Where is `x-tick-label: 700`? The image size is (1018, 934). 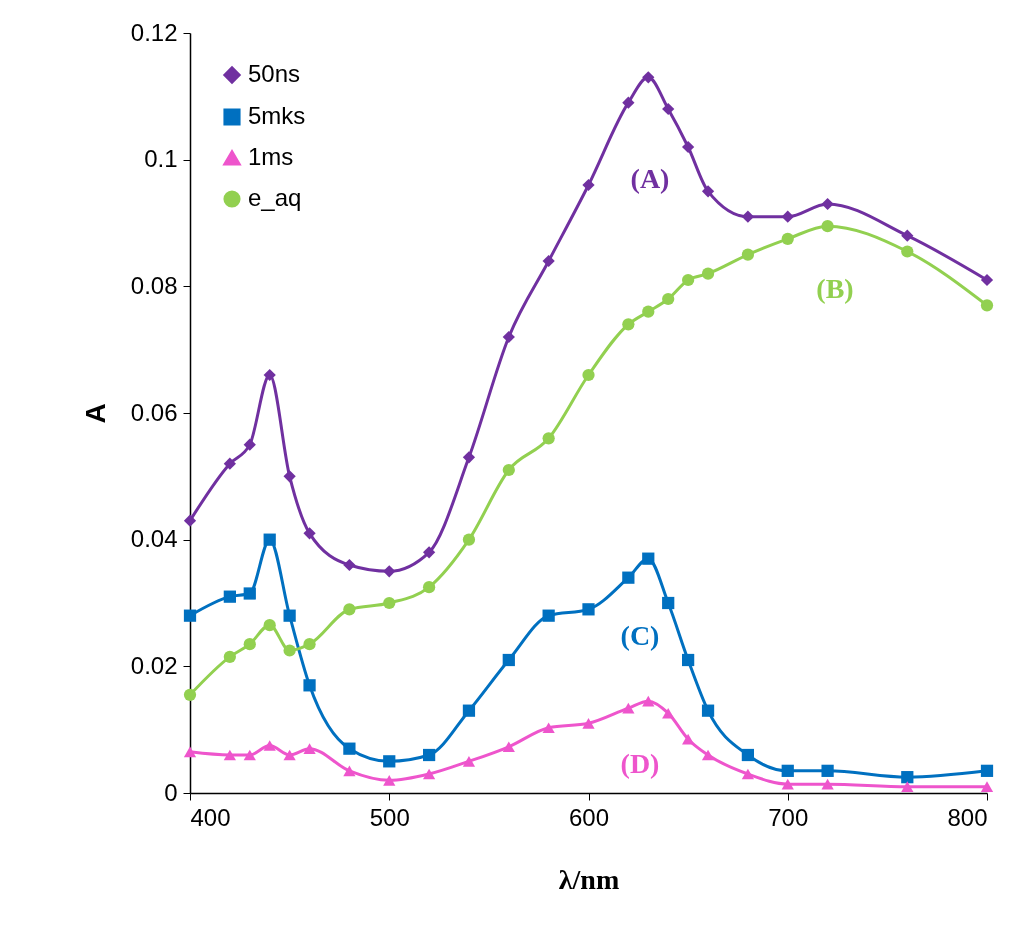
x-tick-label: 700 is located at coordinates (788, 817).